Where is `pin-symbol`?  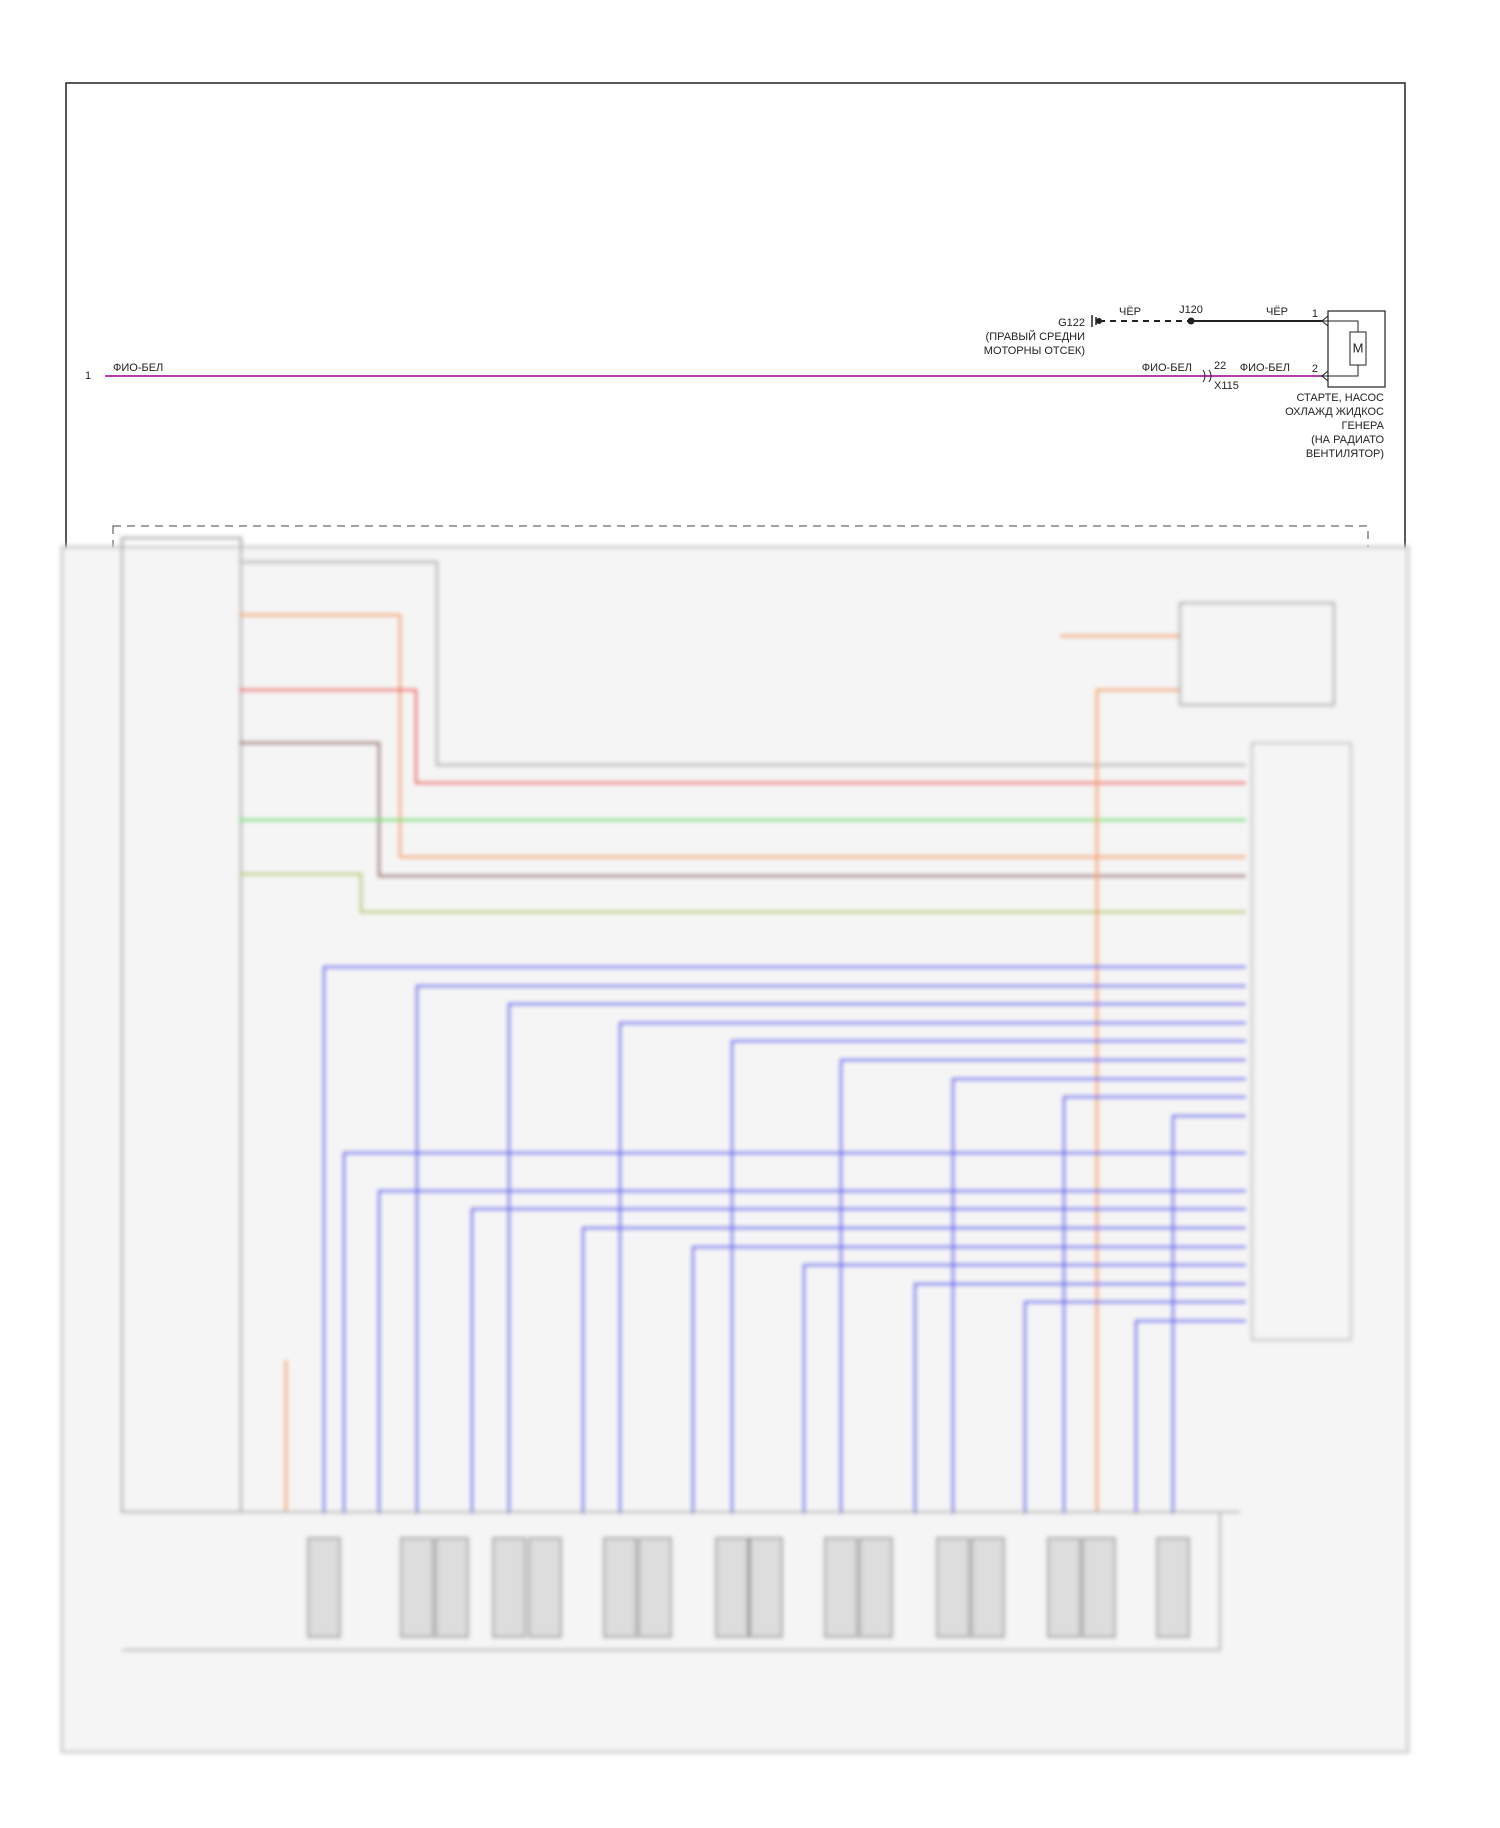 pin-symbol is located at coordinates (1325, 348).